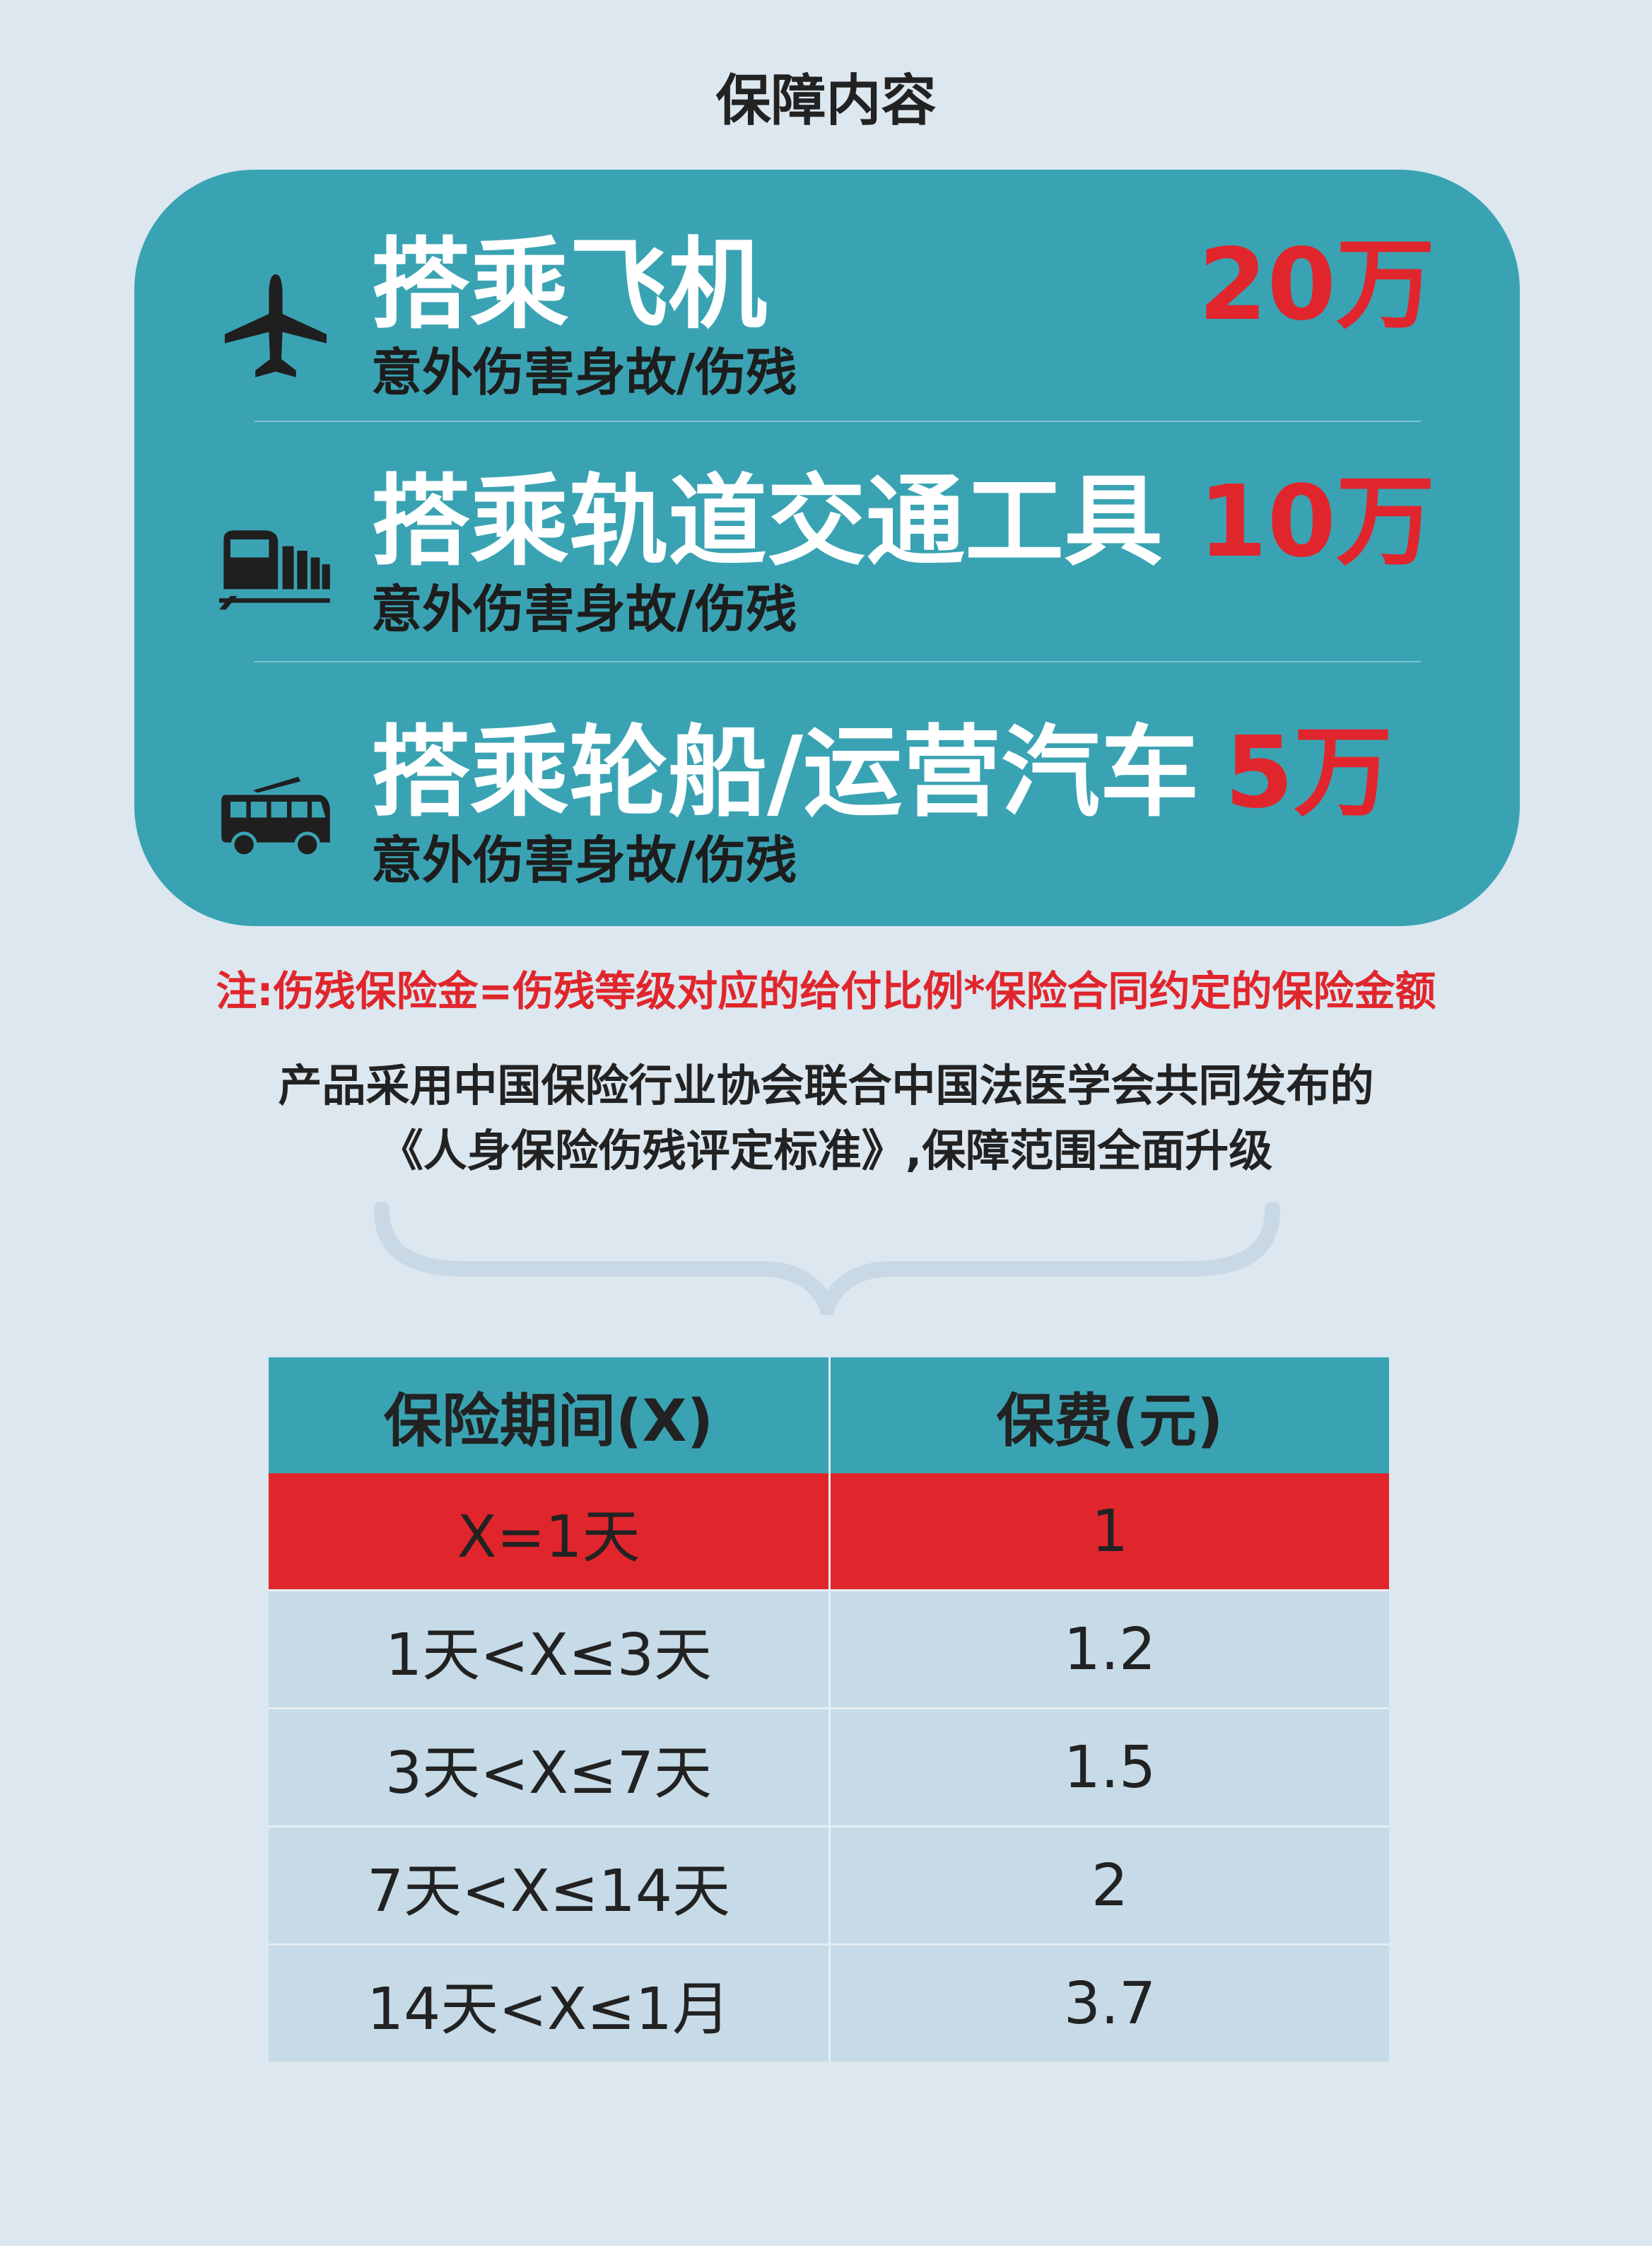 The width and height of the screenshot is (1652, 2246). Describe the element at coordinates (550, 1415) in the screenshot. I see `column-header-period: 保险期间(X)` at that location.